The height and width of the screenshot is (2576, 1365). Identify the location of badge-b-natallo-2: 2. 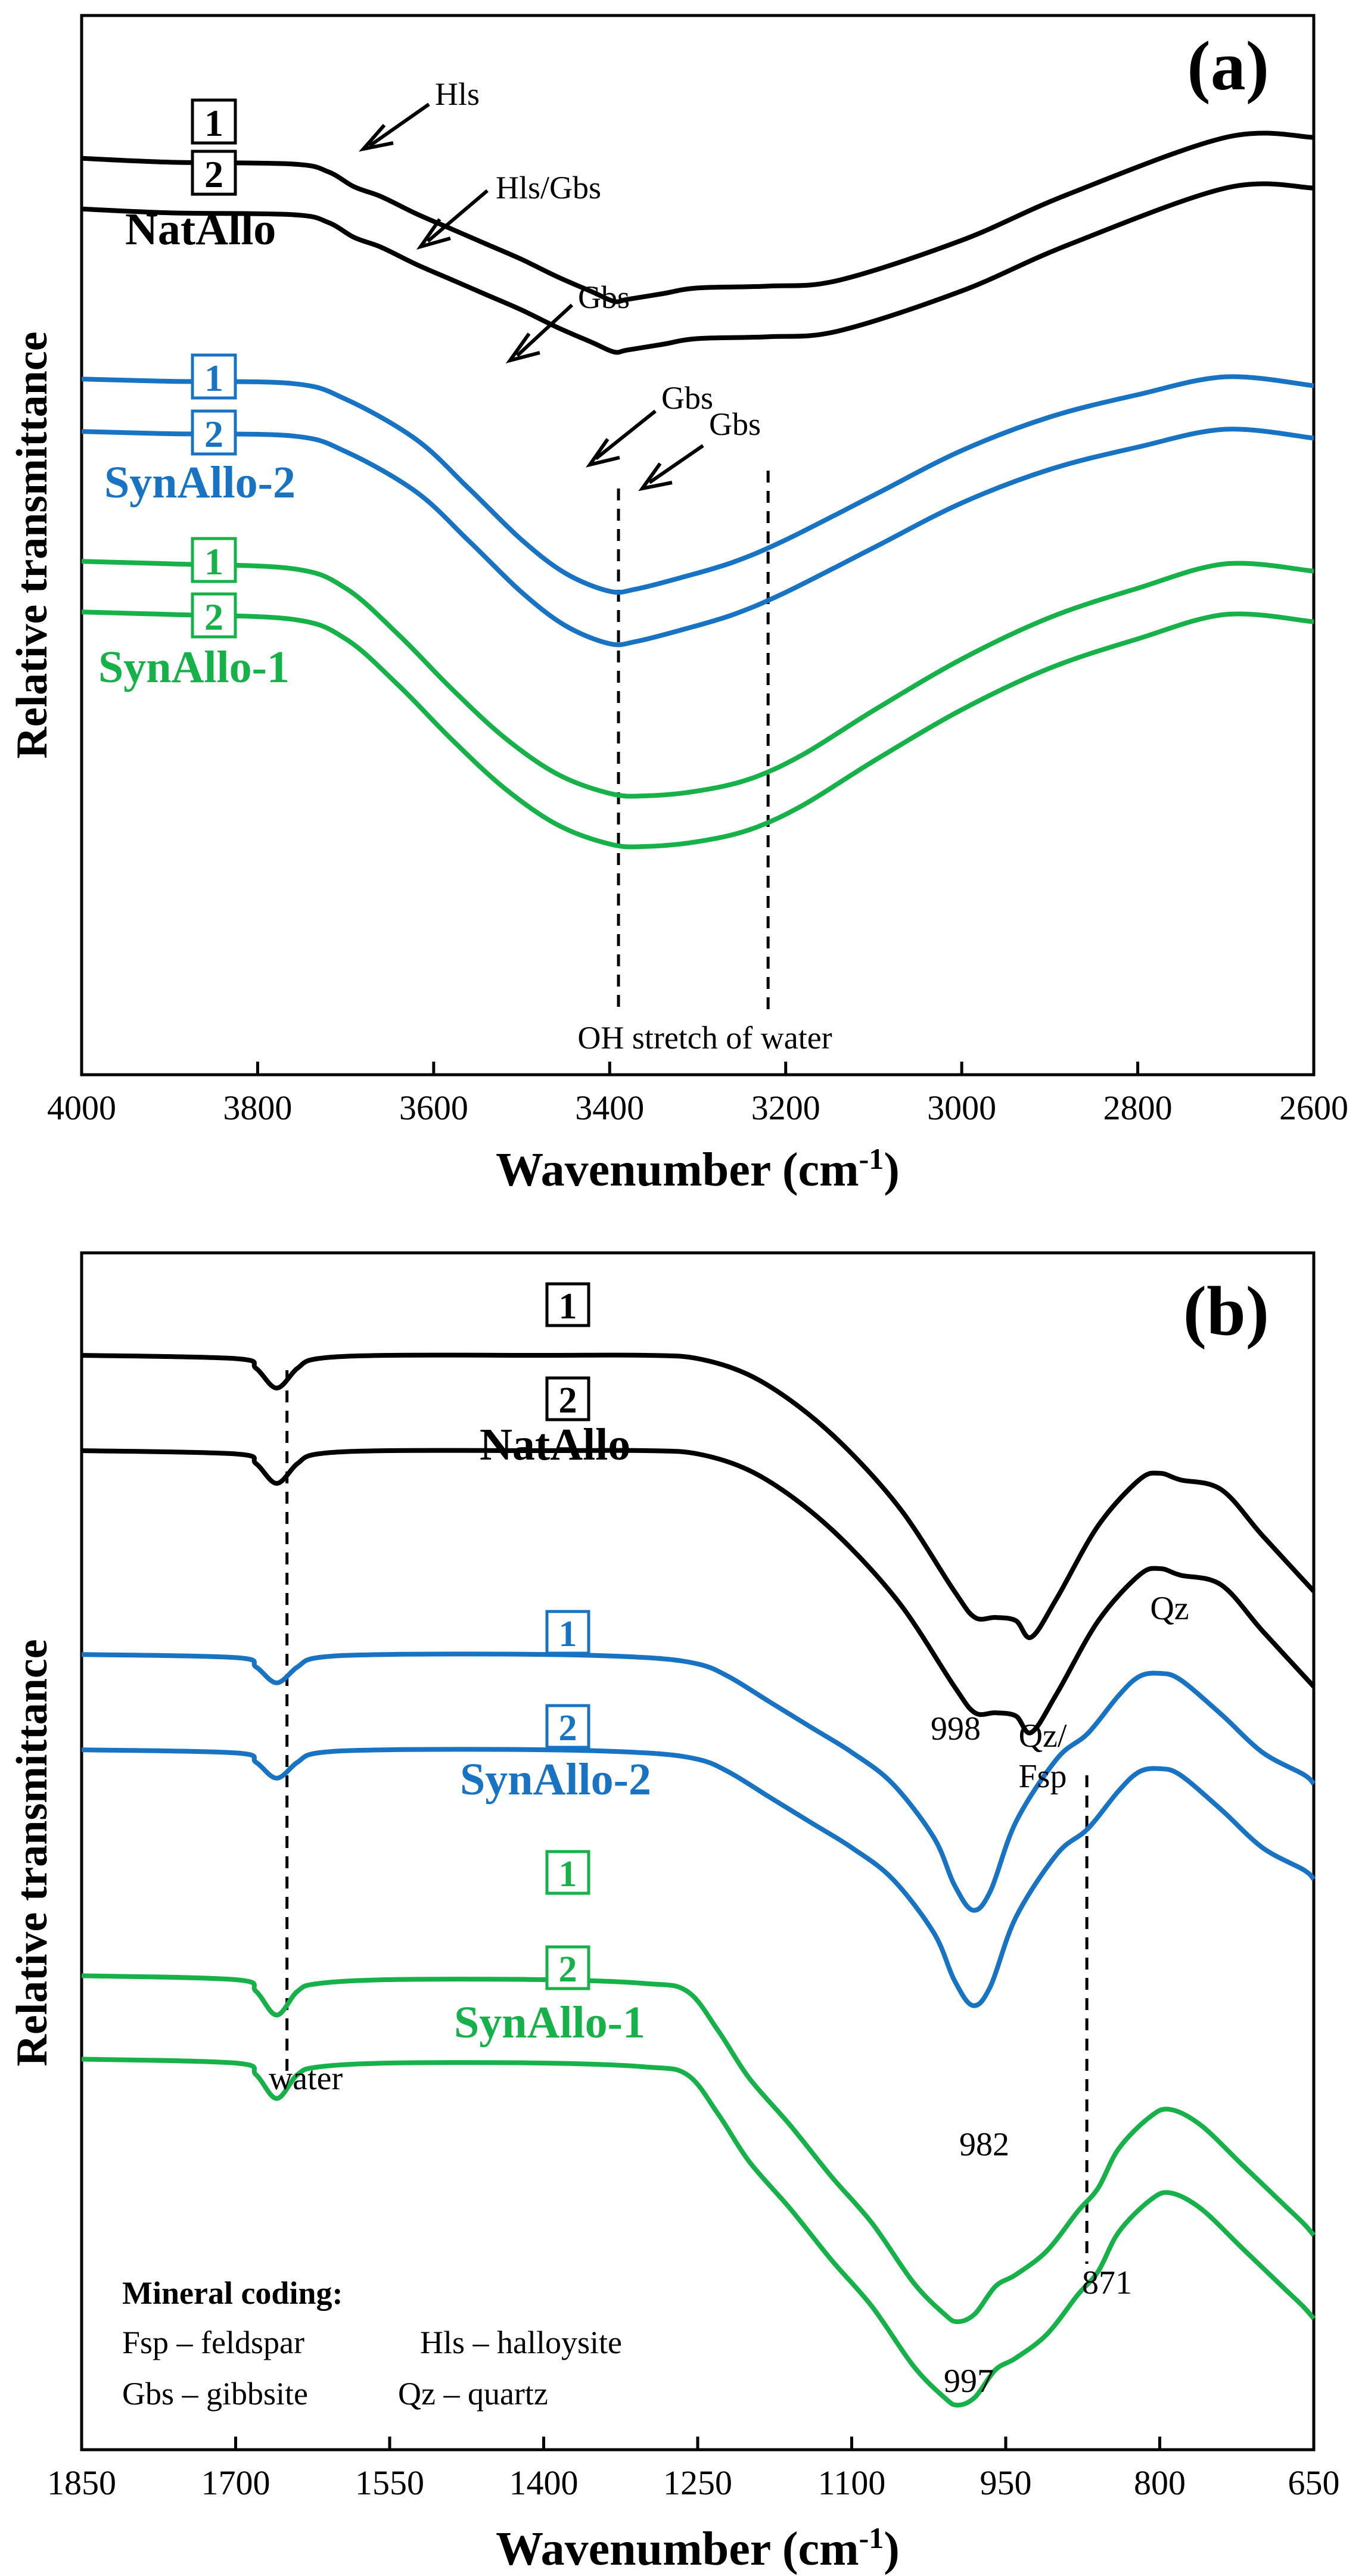
(568, 1400).